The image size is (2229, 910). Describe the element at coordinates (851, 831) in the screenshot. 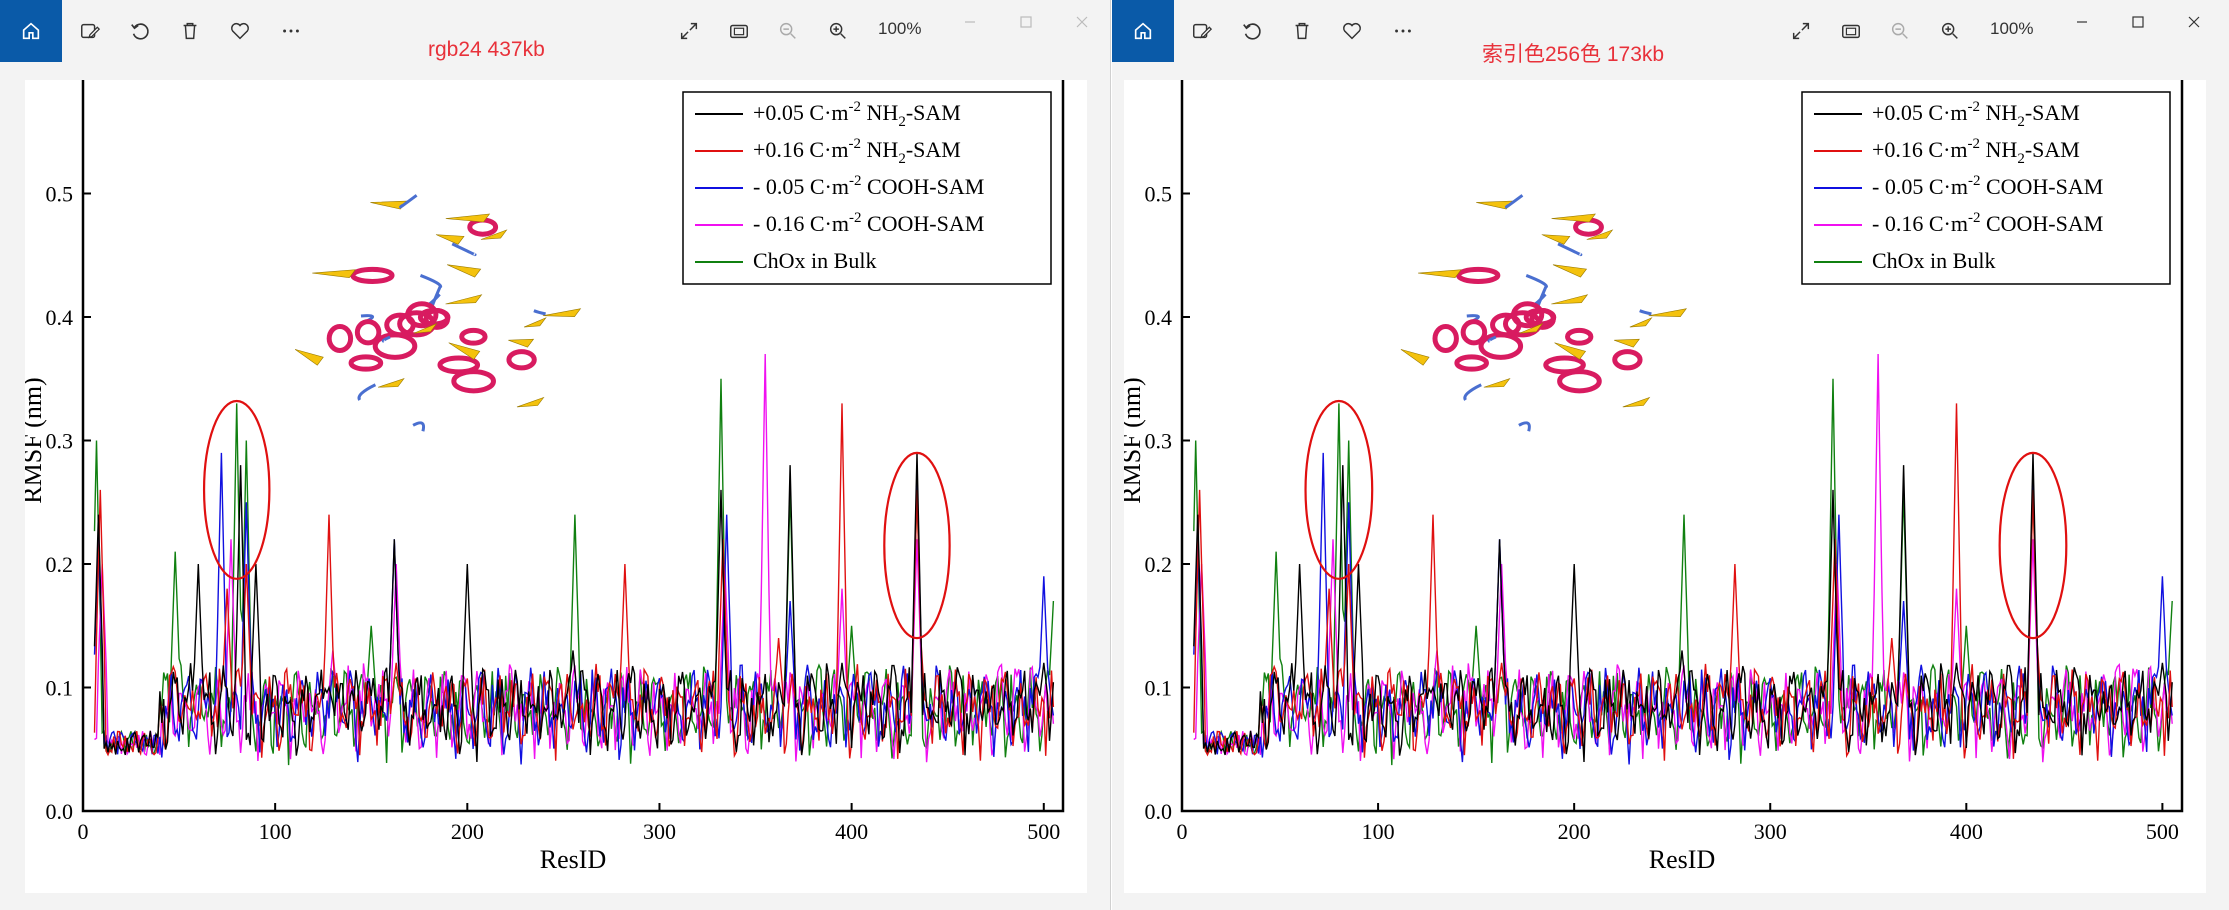

I see `x-tick-label: 400` at that location.